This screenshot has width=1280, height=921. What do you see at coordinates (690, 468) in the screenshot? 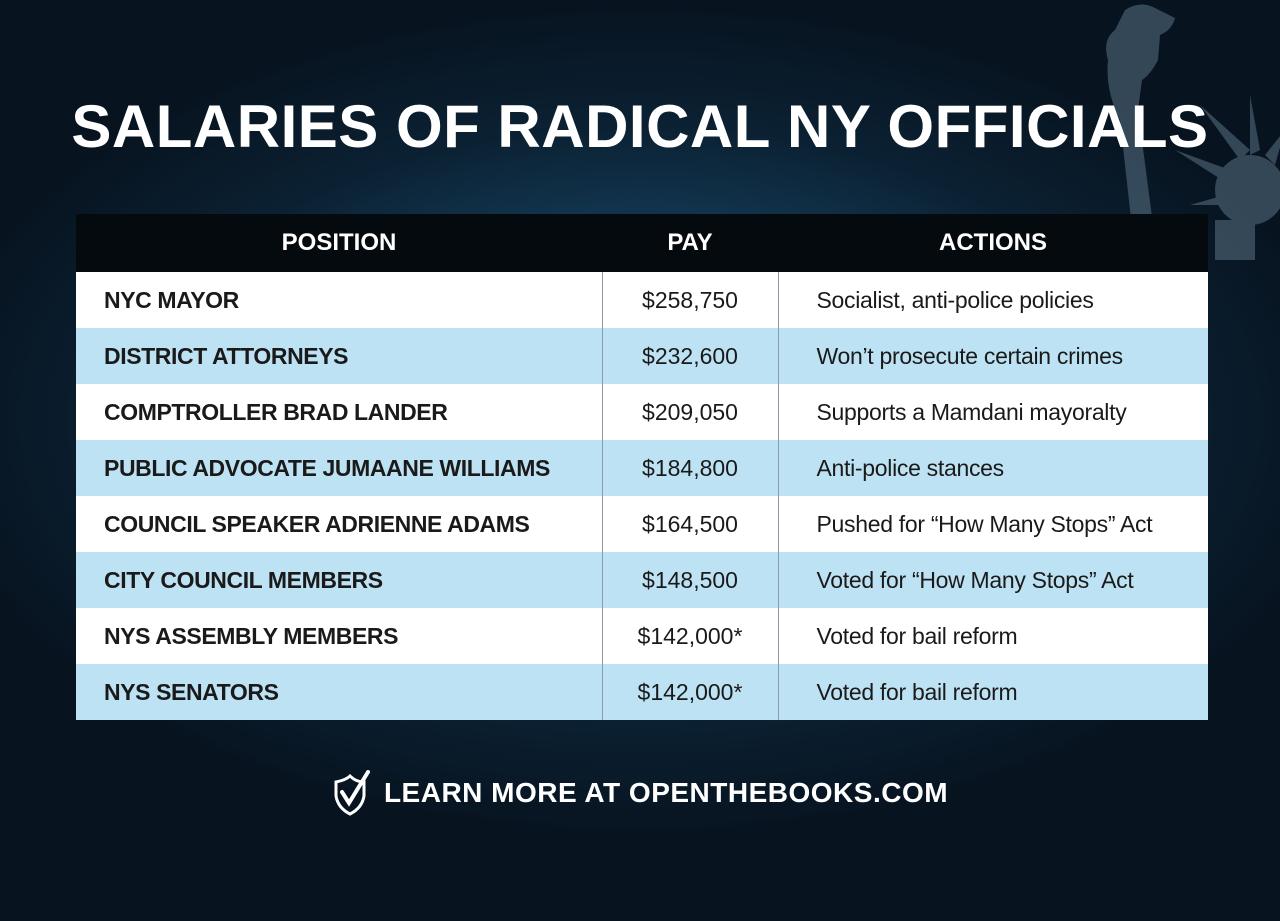
I see `pay-cell: $184,800` at bounding box center [690, 468].